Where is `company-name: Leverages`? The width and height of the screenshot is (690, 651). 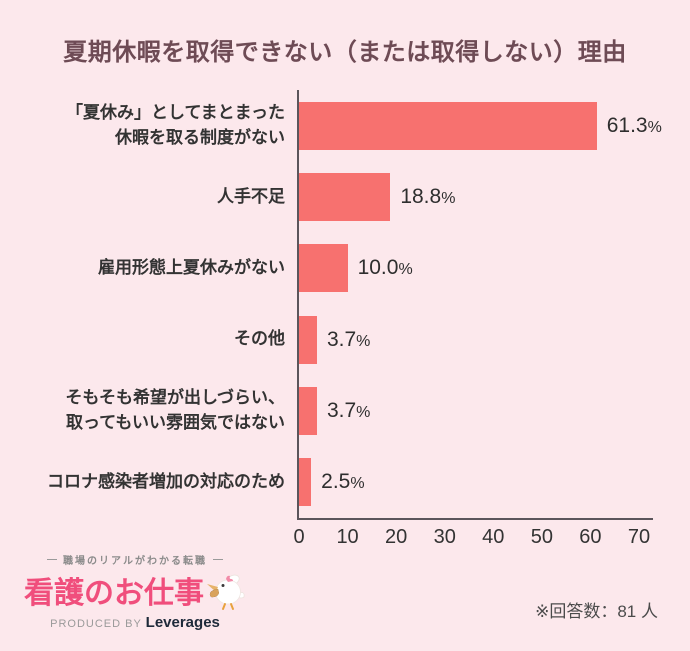
company-name: Leverages is located at coordinates (182, 622).